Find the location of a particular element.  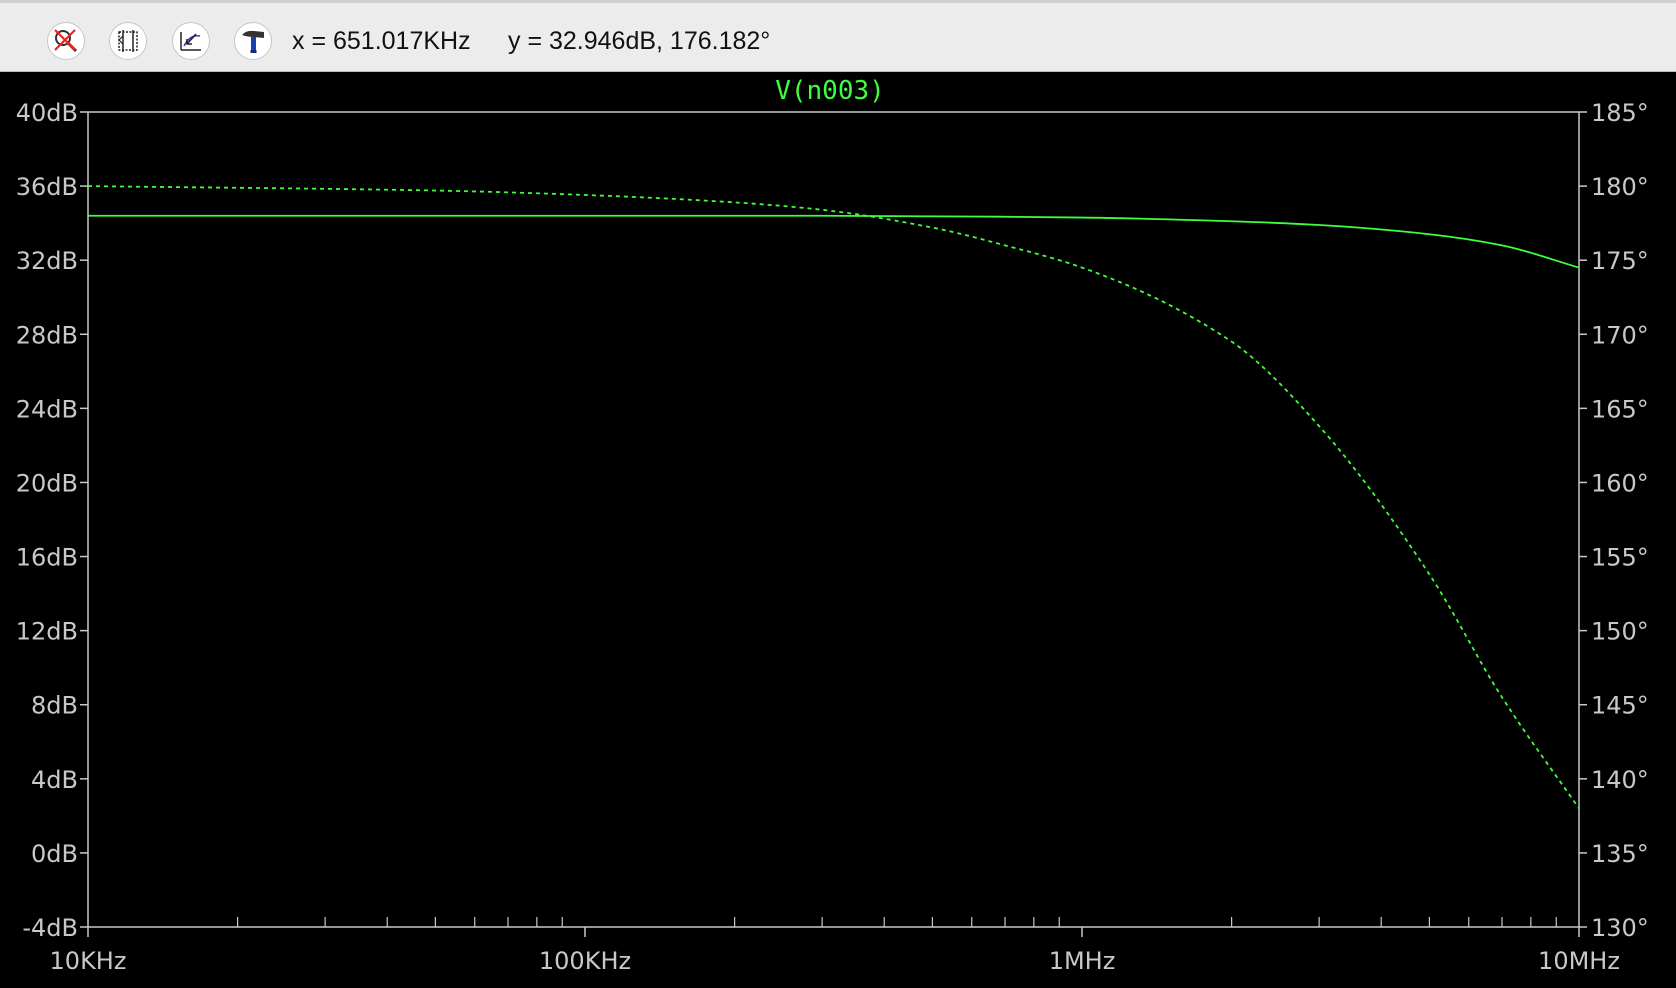

right-y-tick-label: 185° is located at coordinates (1620, 113).